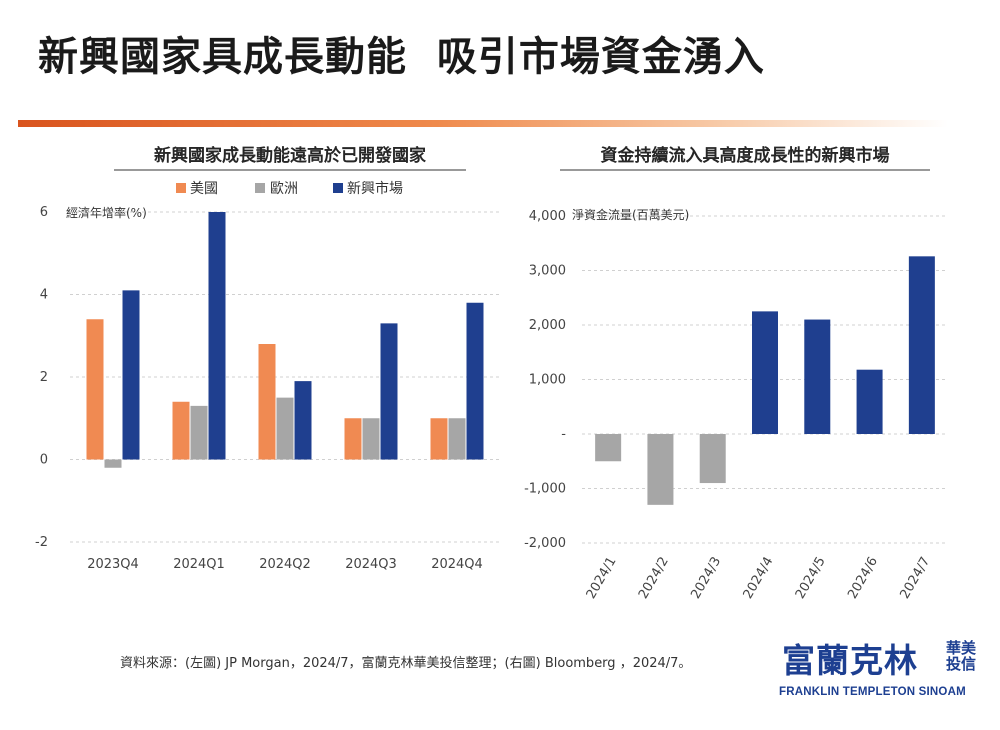  I want to click on legend-swatch-europe, so click(260, 188).